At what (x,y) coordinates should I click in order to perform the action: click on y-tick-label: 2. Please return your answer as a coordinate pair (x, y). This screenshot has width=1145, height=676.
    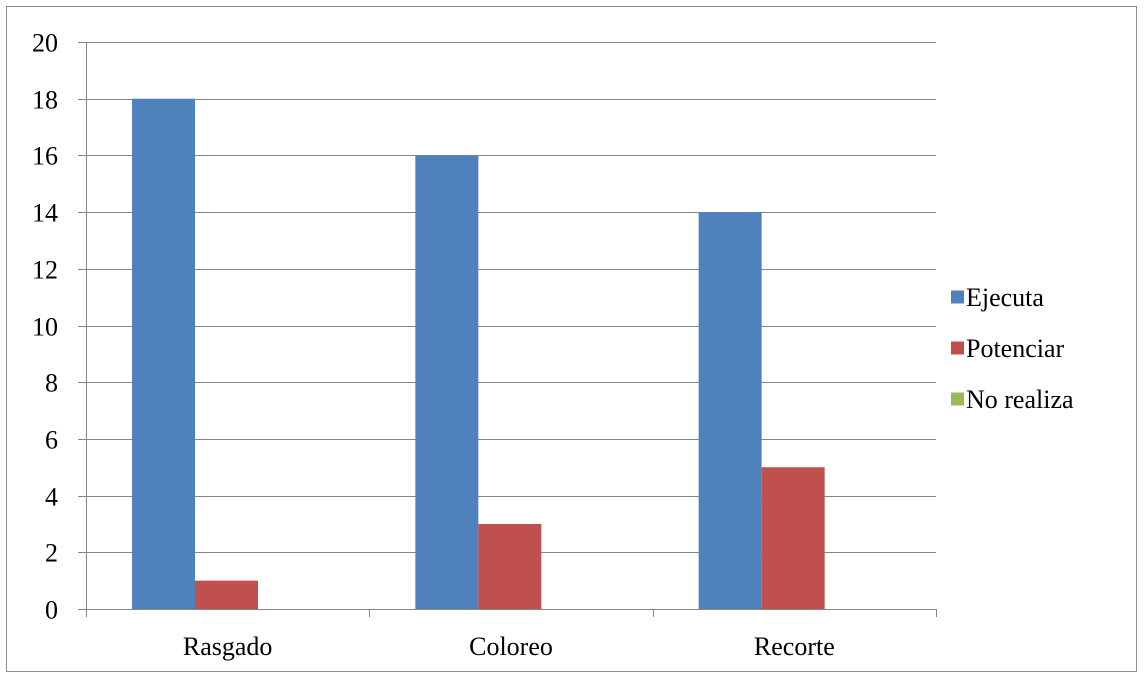
    Looking at the image, I should click on (51, 553).